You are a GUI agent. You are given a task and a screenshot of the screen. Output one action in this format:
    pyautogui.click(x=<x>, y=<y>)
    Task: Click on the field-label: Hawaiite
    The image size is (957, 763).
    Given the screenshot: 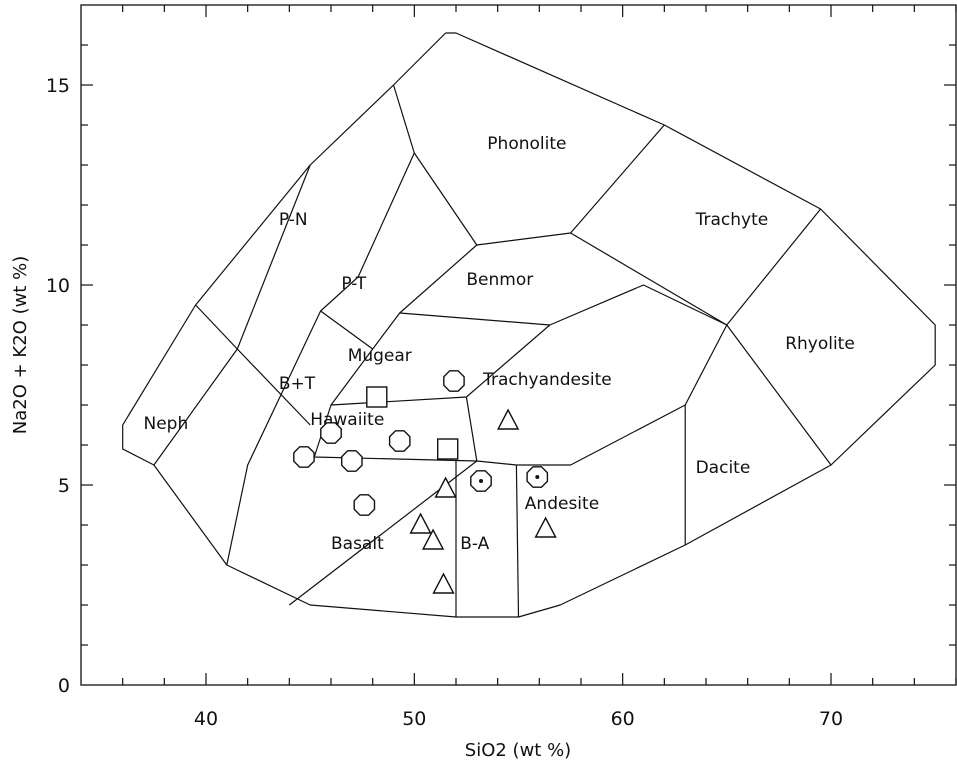 What is the action you would take?
    pyautogui.click(x=347, y=420)
    